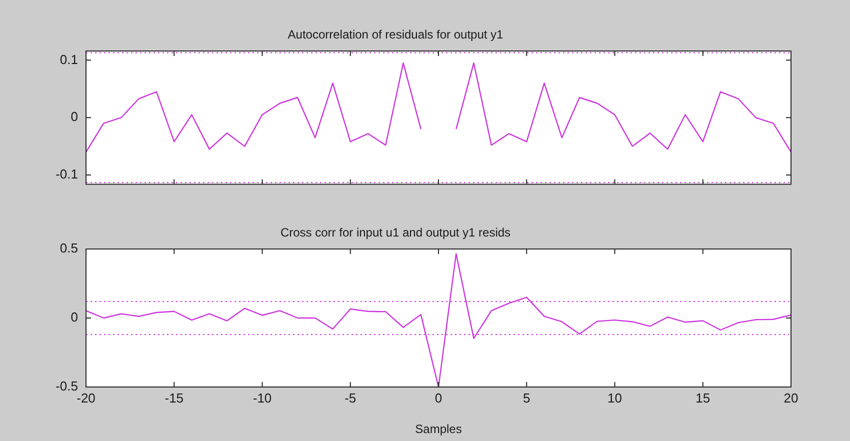 The image size is (850, 441). I want to click on x-tick-label: 5, so click(526, 398).